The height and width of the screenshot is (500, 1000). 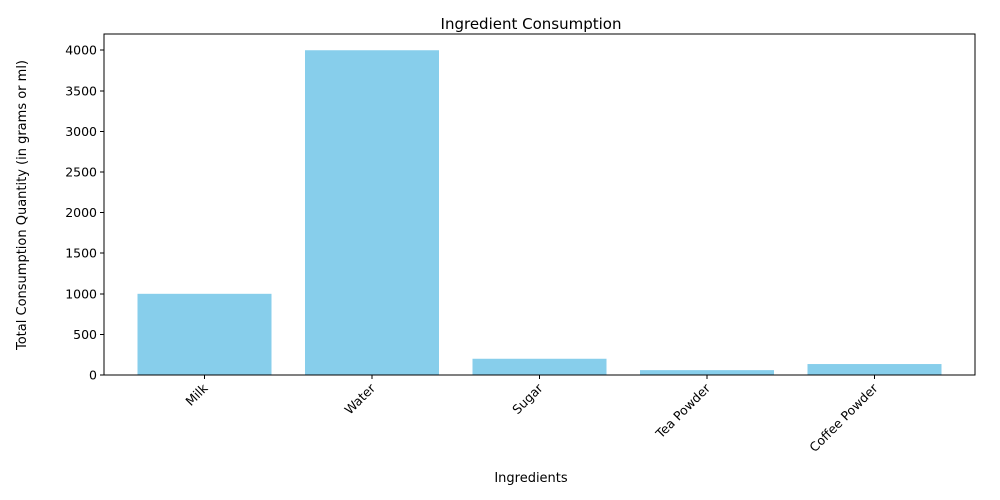 I want to click on x-axis-ticks: Milk Water Sugar Tea Powder Coffee Powder, so click(x=531, y=415).